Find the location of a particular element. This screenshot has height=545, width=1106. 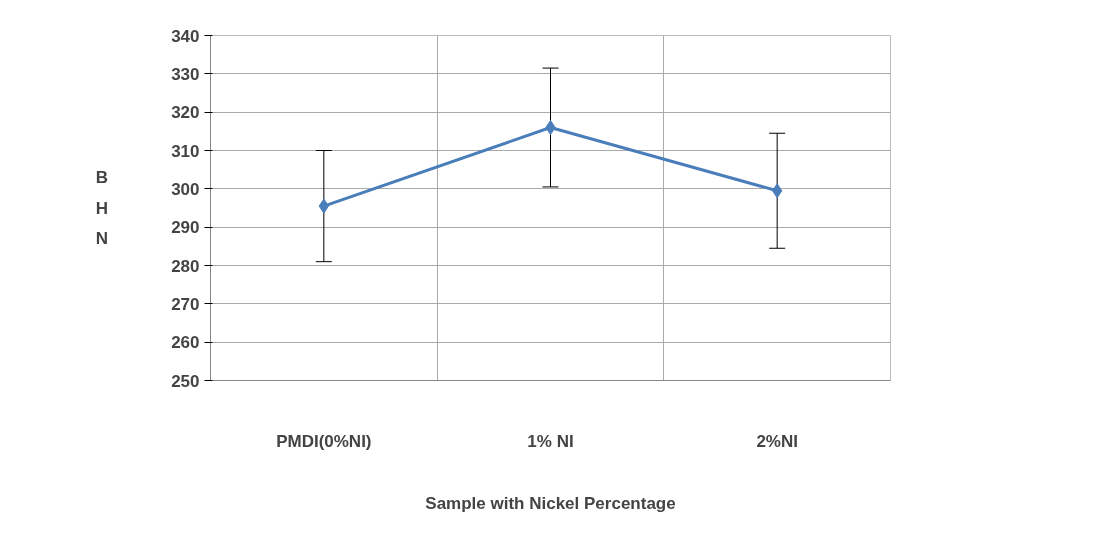

x-axis-title: Sample with Nickel Percentage is located at coordinates (550, 503).